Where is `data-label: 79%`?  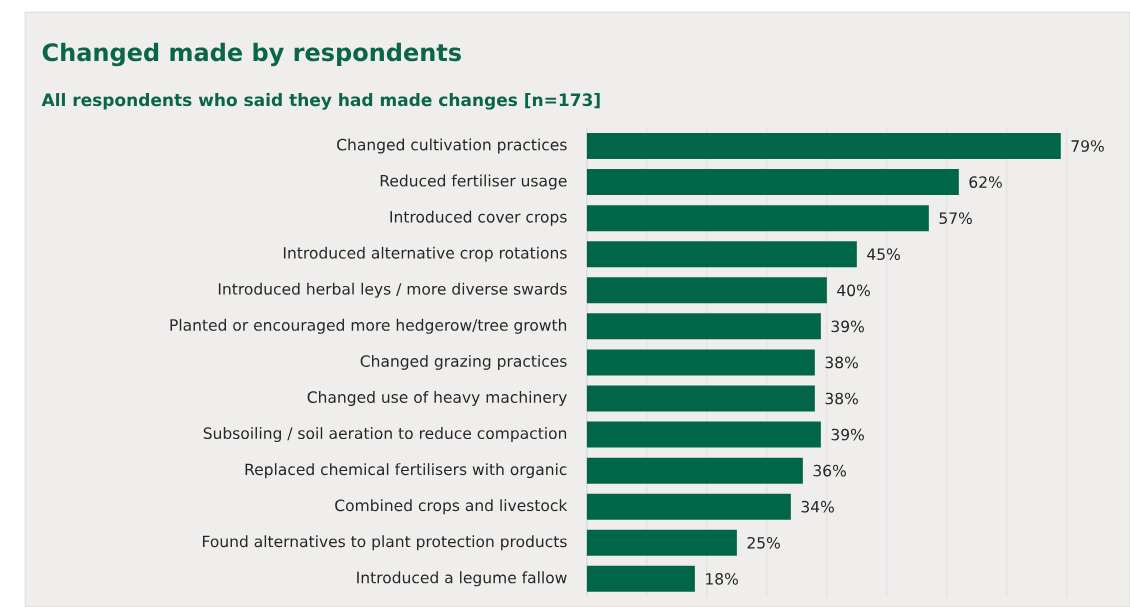
data-label: 79% is located at coordinates (1087, 146).